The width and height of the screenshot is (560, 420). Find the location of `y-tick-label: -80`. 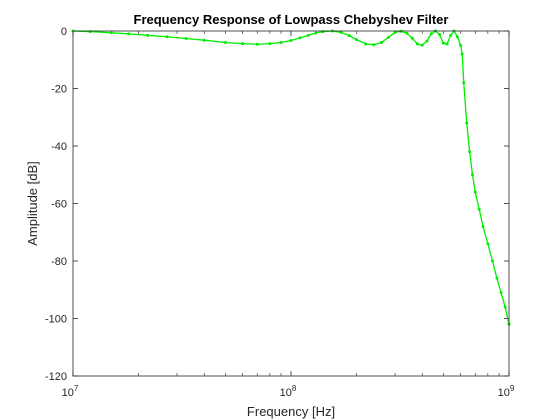

y-tick-label: -80 is located at coordinates (59, 262).